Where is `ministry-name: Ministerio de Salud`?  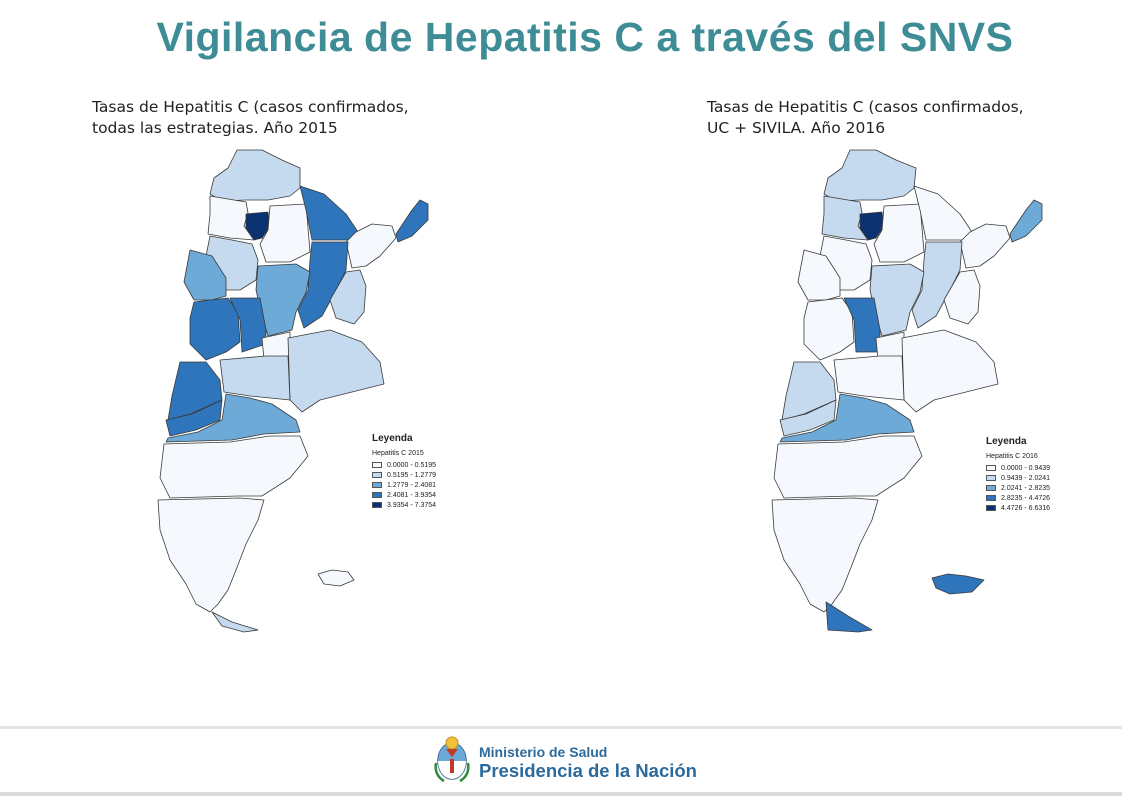 ministry-name: Ministerio de Salud is located at coordinates (543, 752).